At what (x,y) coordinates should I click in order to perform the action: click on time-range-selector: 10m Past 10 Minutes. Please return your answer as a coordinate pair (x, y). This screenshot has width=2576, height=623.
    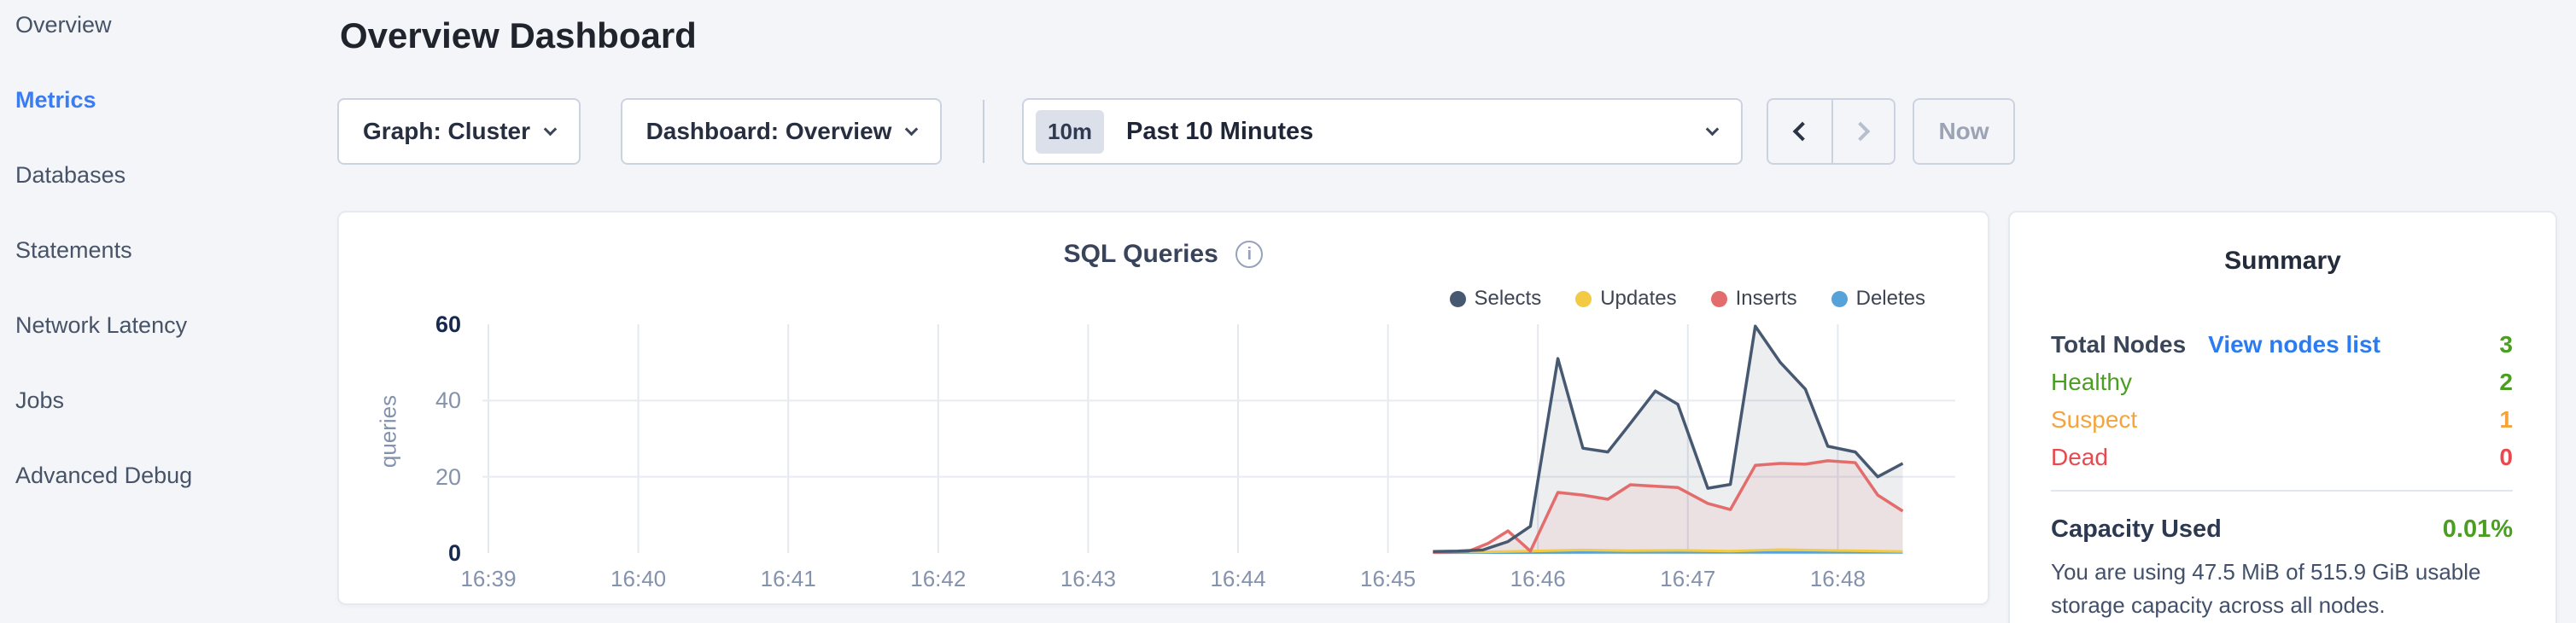
    Looking at the image, I should click on (1382, 131).